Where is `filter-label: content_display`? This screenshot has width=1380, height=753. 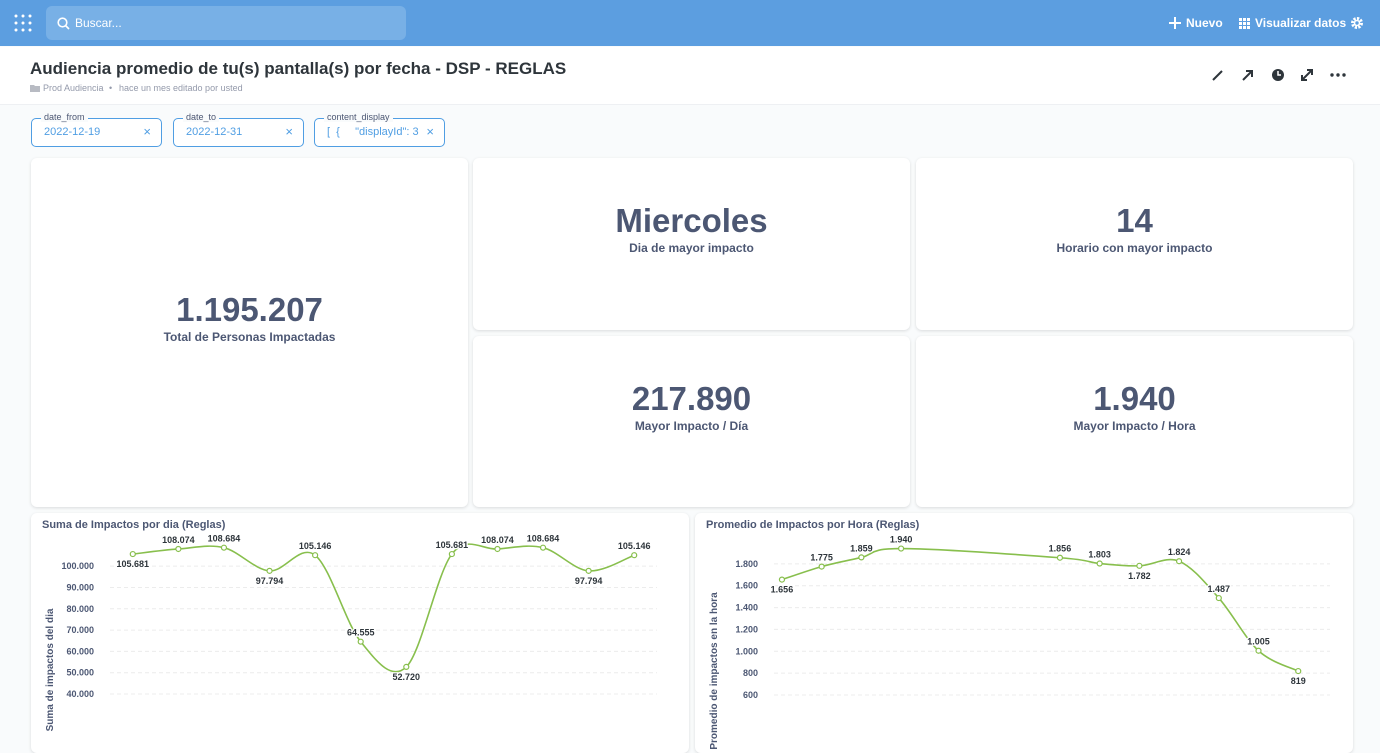
filter-label: content_display is located at coordinates (358, 117).